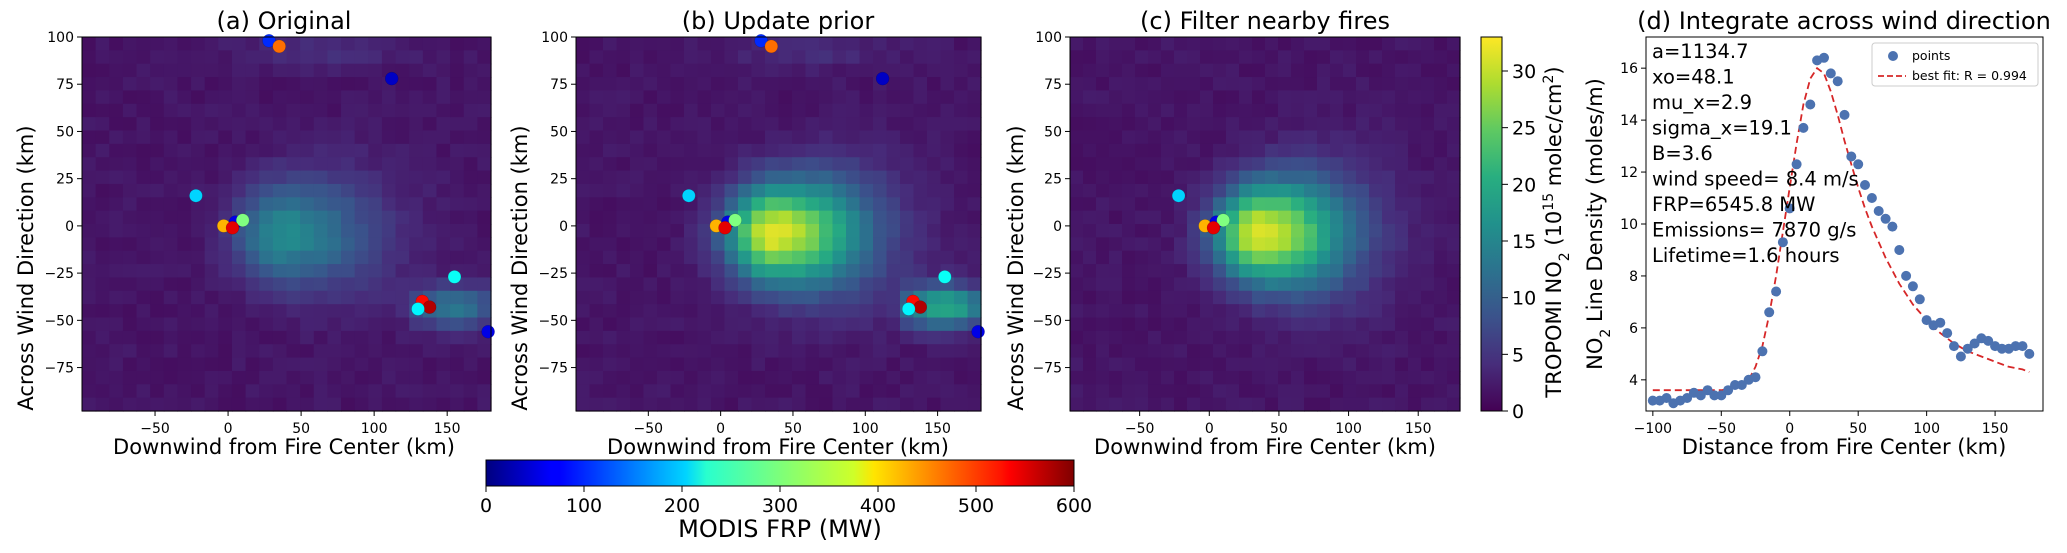 The width and height of the screenshot is (2067, 553). Describe the element at coordinates (520, 267) in the screenshot. I see `y-axis-label: Across Wind Direction (km)` at that location.